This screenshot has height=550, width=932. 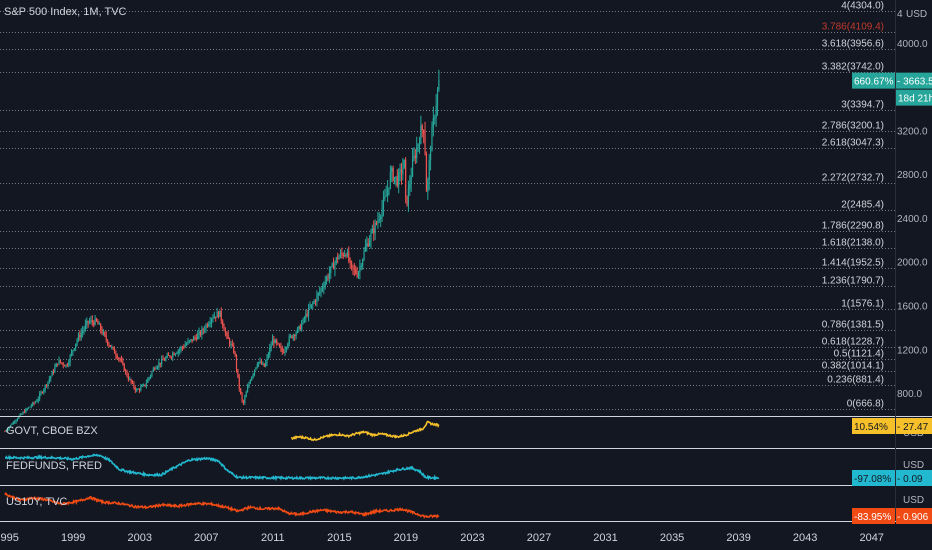 What do you see at coordinates (222, 467) in the screenshot?
I see `fedfunds-pane` at bounding box center [222, 467].